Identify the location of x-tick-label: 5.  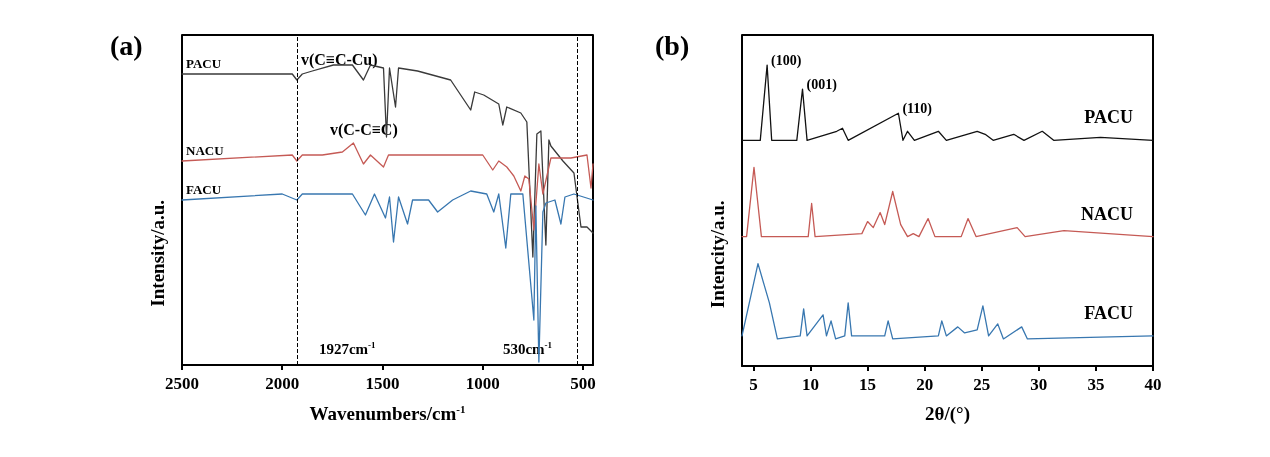
(753, 384).